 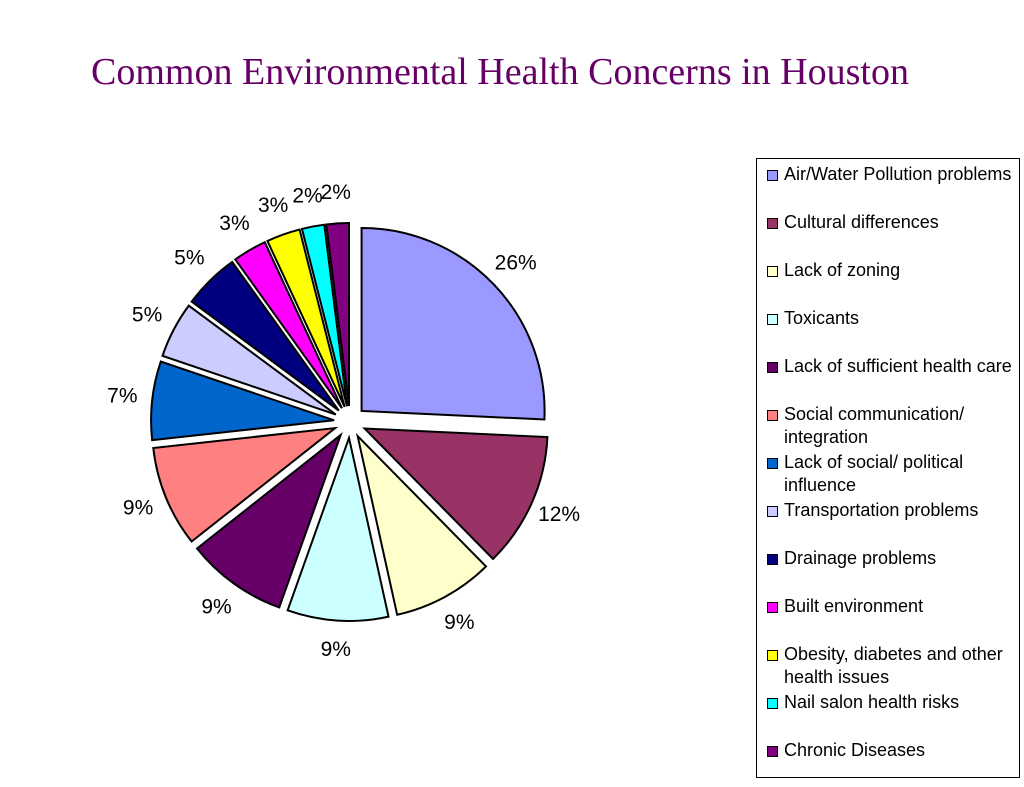 I want to click on legend-item: Built environment, so click(x=890, y=619).